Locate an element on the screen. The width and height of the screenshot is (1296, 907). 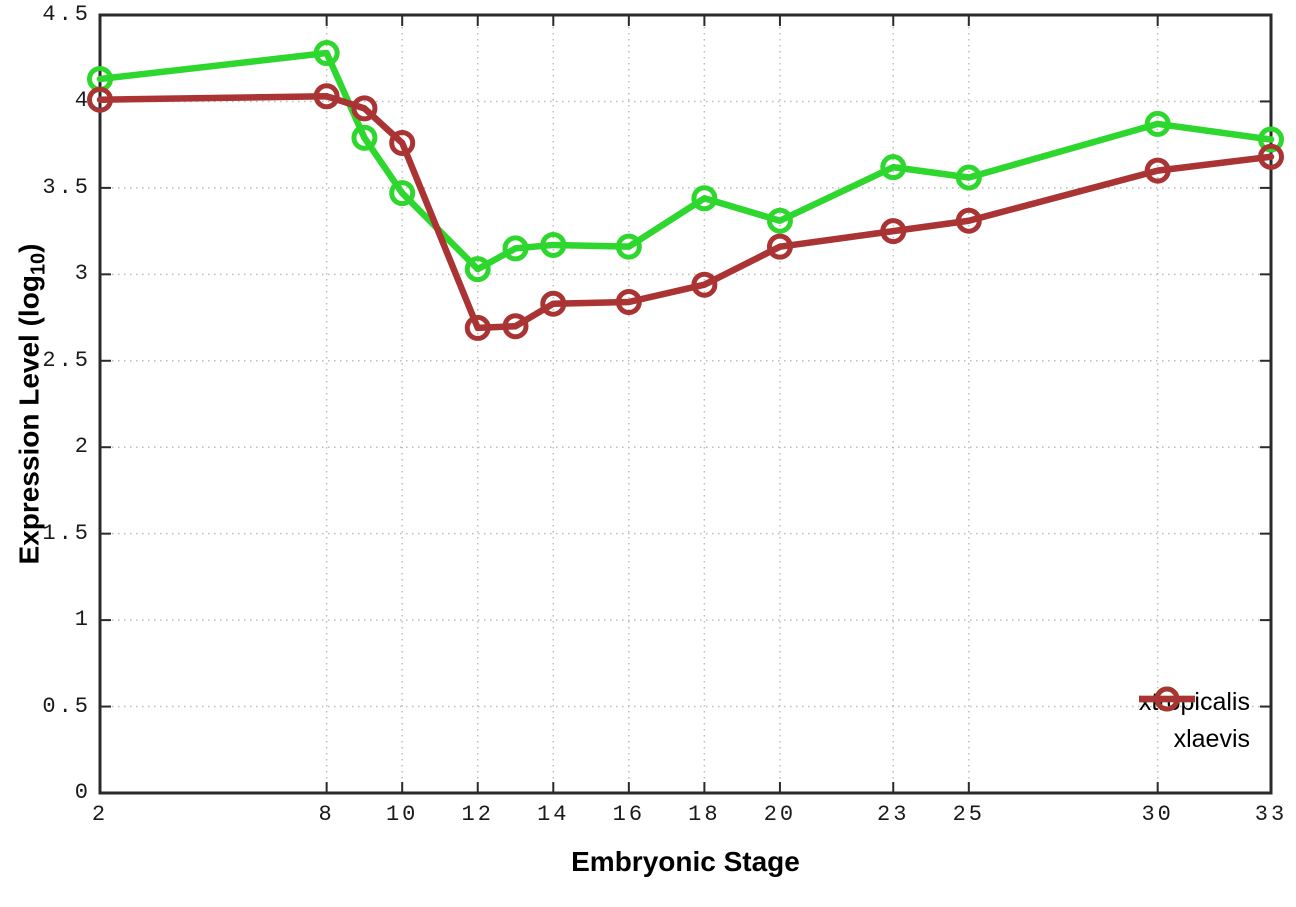
y-tick-label: 3.5 is located at coordinates (66, 187).